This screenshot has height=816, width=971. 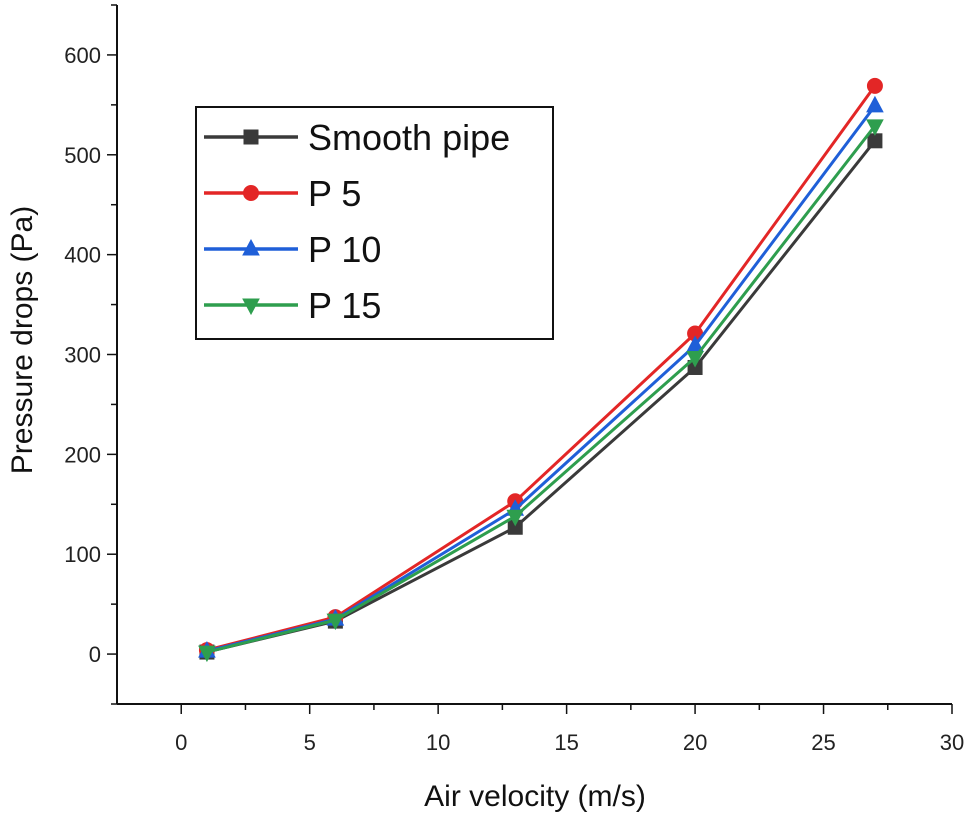 What do you see at coordinates (438, 742) in the screenshot?
I see `x-tick-label: 10` at bounding box center [438, 742].